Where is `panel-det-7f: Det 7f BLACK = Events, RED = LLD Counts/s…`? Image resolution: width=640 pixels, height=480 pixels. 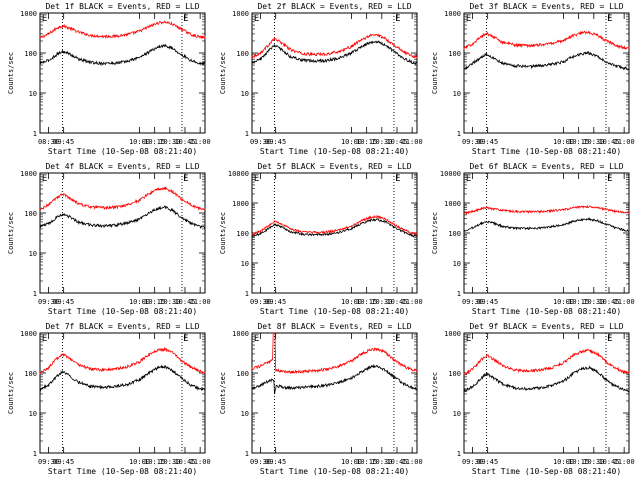 panel-det-7f: Det 7f BLACK = Events, RED = LLD Counts/s… is located at coordinates (109, 399).